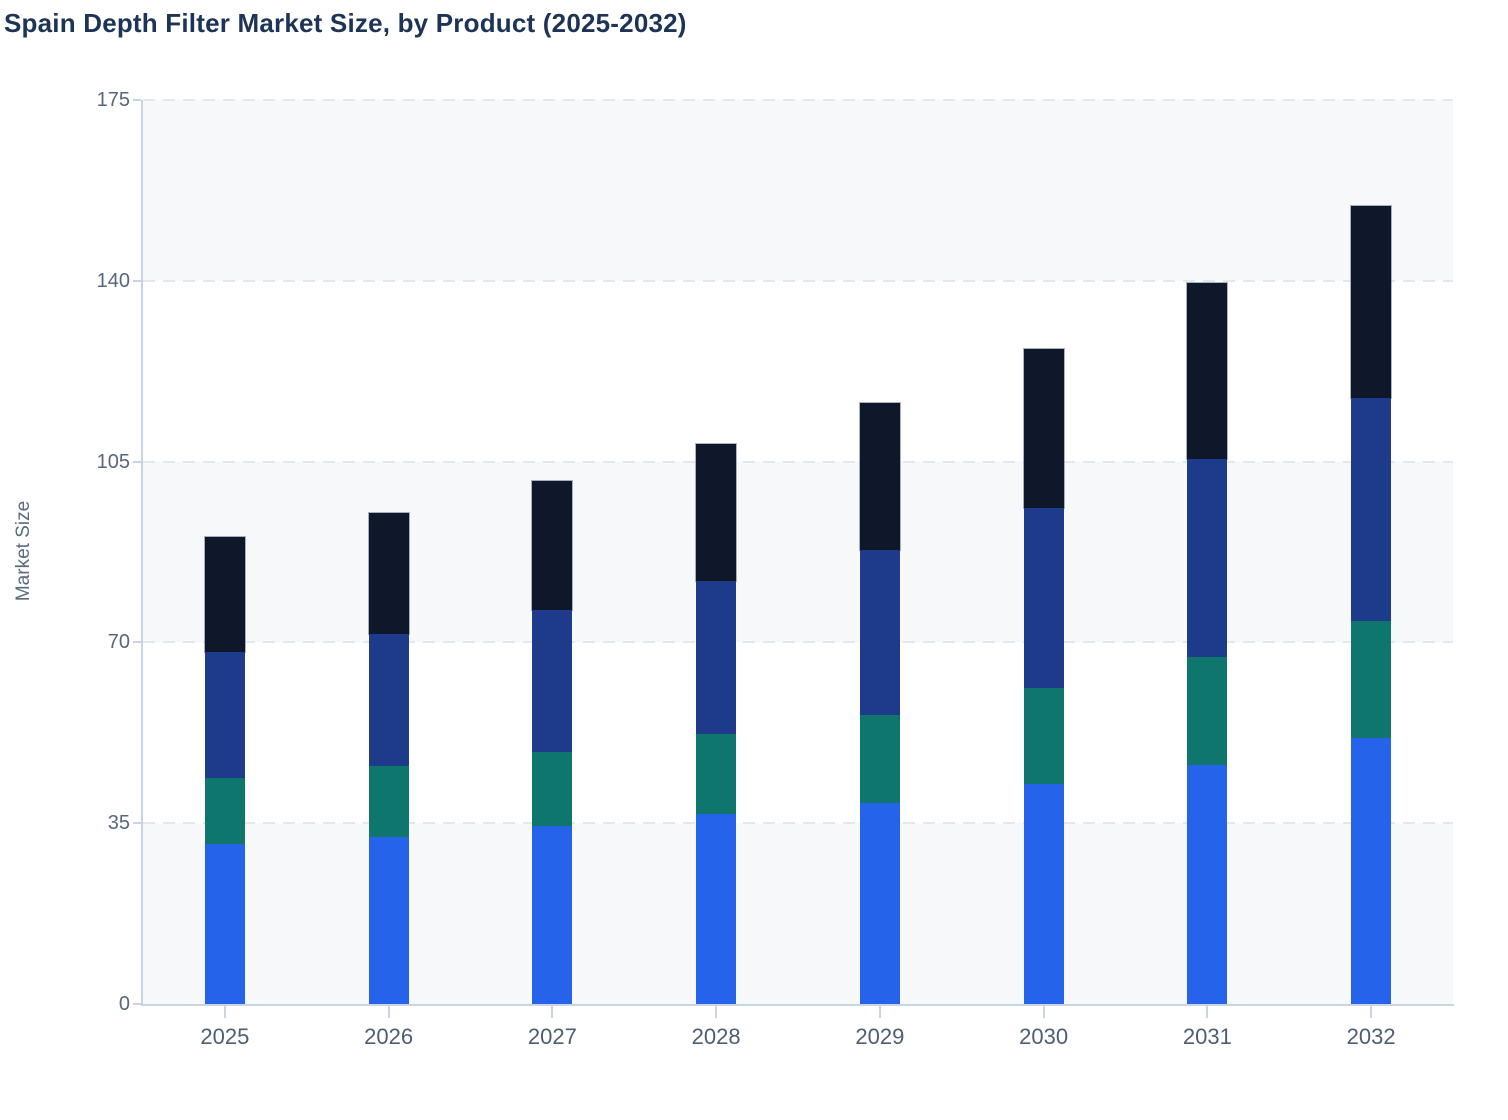 This screenshot has height=1120, width=1508. I want to click on y-tick-label-0: 0, so click(124, 1004).